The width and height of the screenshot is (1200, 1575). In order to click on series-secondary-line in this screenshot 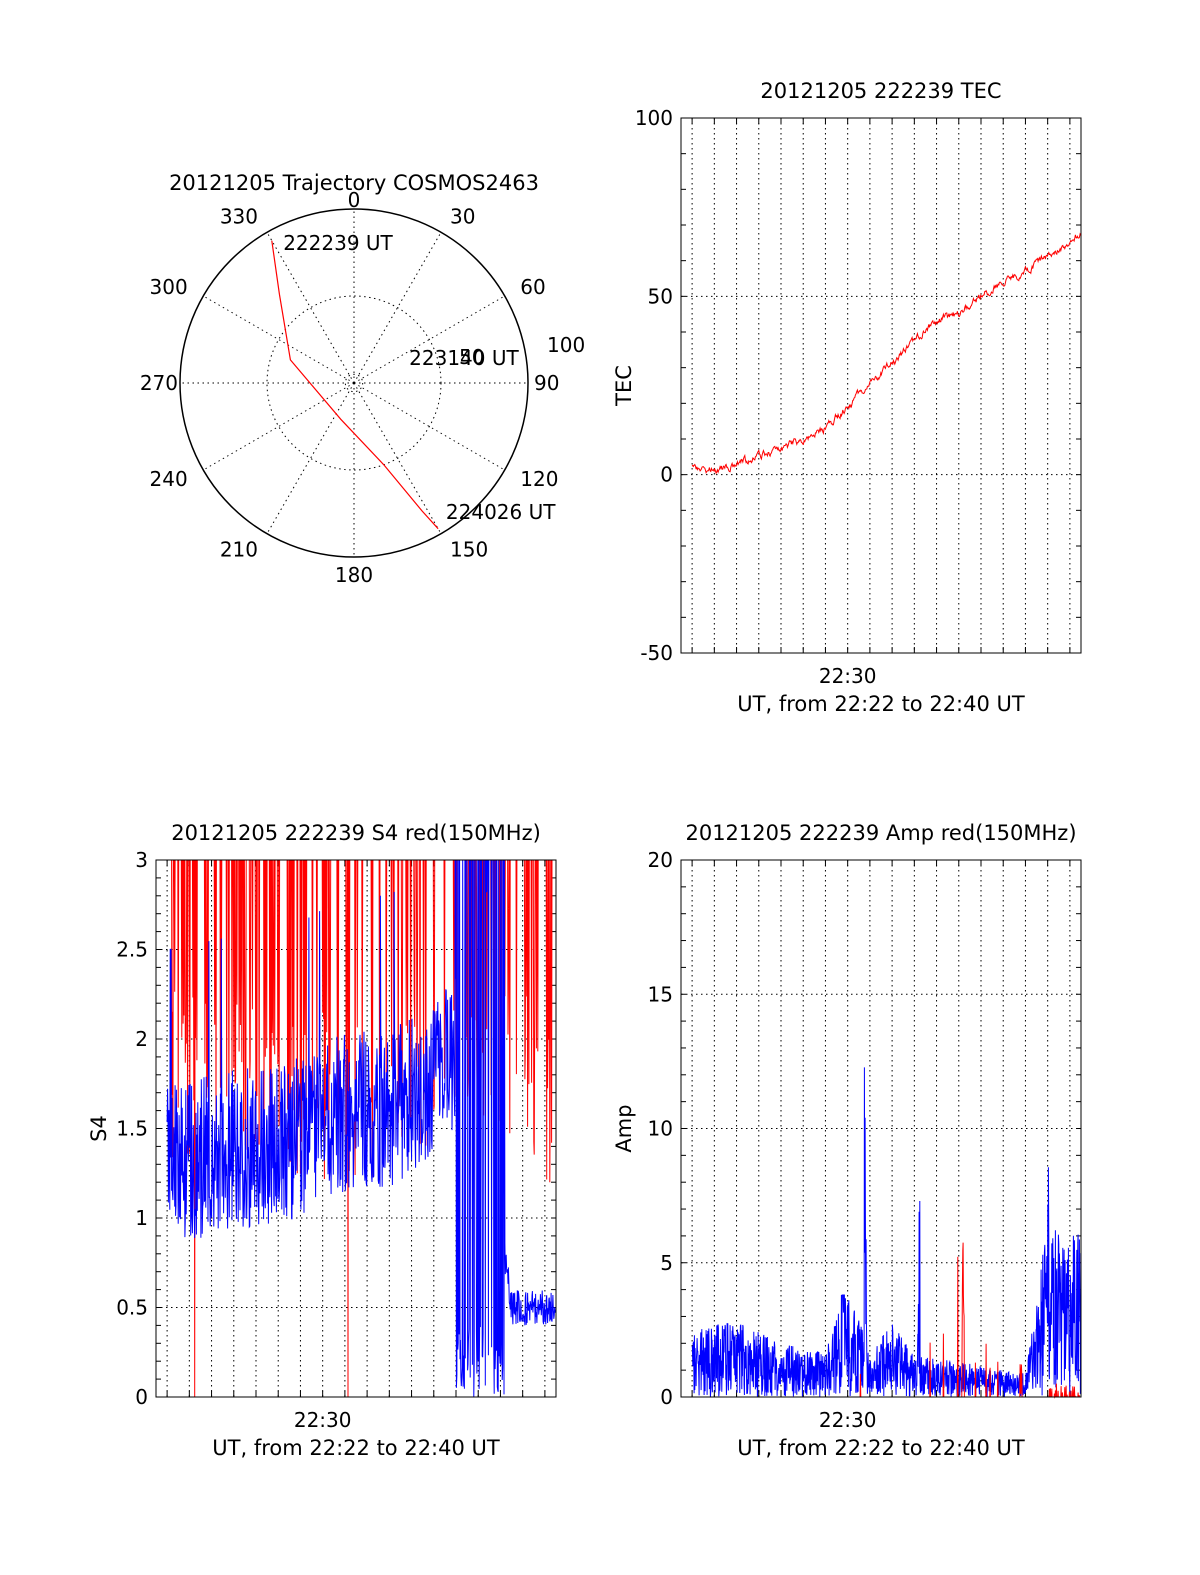, I will do `click(361, 1128)`.